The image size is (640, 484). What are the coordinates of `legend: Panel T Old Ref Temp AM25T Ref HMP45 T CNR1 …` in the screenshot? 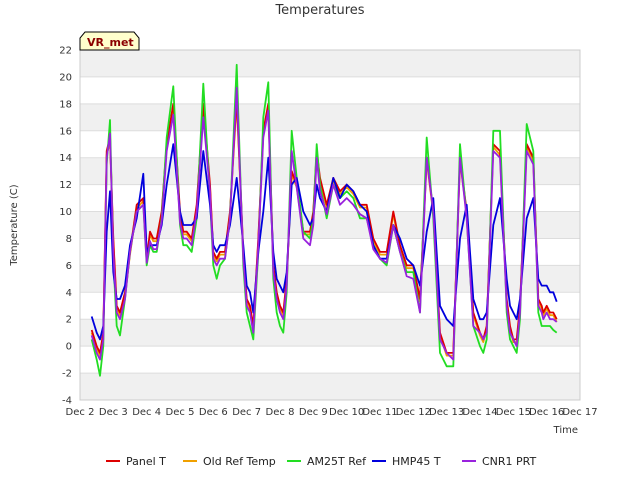 It's located at (321, 461).